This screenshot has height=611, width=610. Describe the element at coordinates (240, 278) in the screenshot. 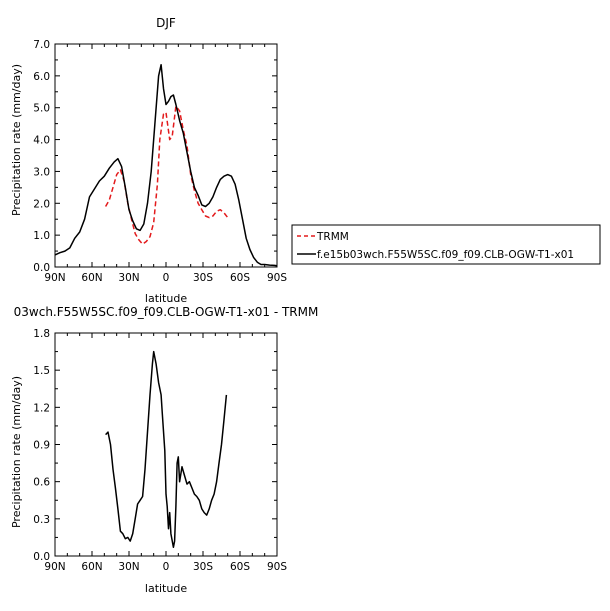

I see `top-x-tick-label: 60S` at that location.